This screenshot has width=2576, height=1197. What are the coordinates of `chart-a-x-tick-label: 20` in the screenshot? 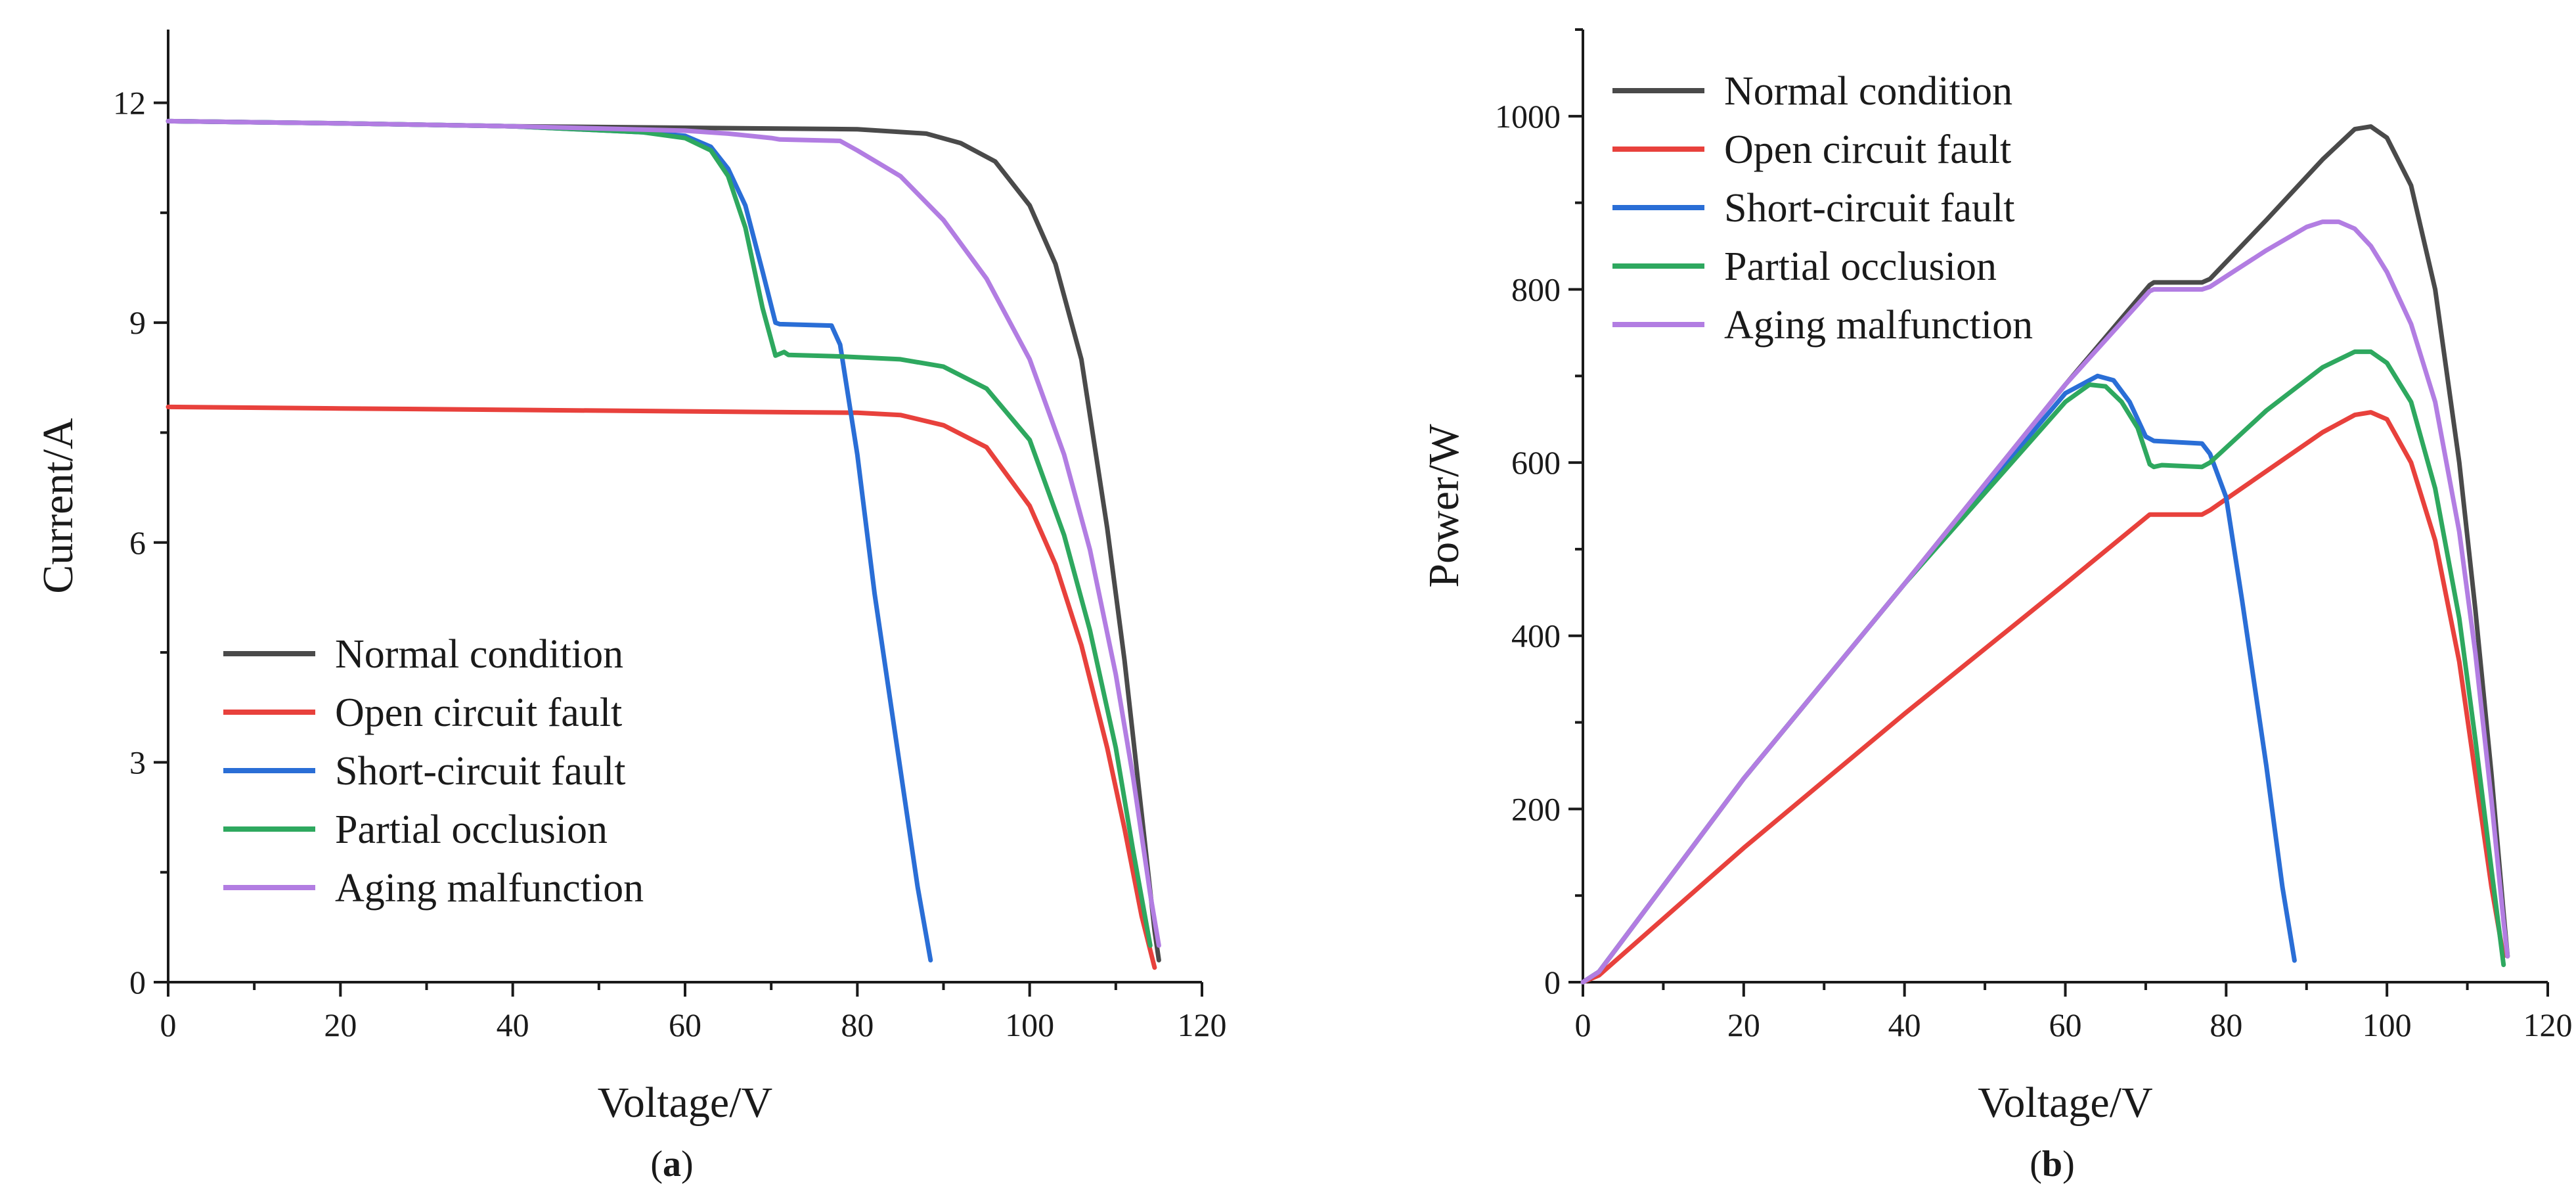 It's located at (340, 1024).